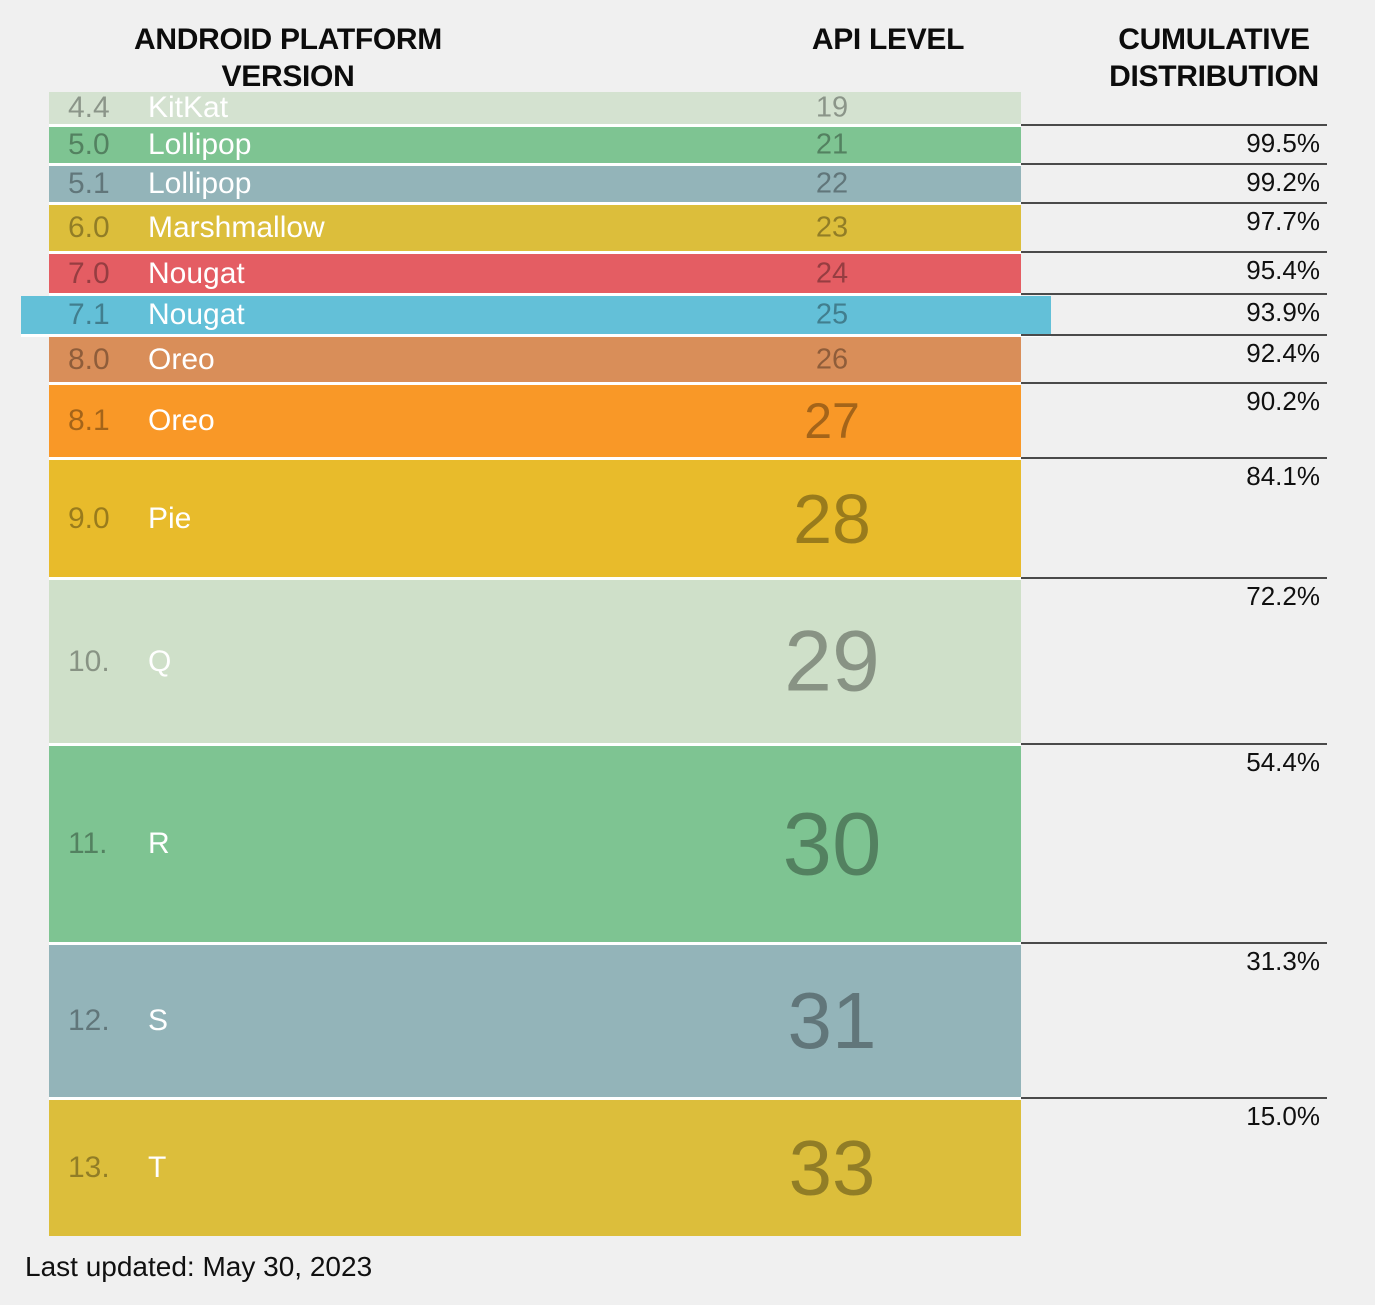 This screenshot has height=1305, width=1375. I want to click on cumulative-entry: 92.4%, so click(1174, 351).